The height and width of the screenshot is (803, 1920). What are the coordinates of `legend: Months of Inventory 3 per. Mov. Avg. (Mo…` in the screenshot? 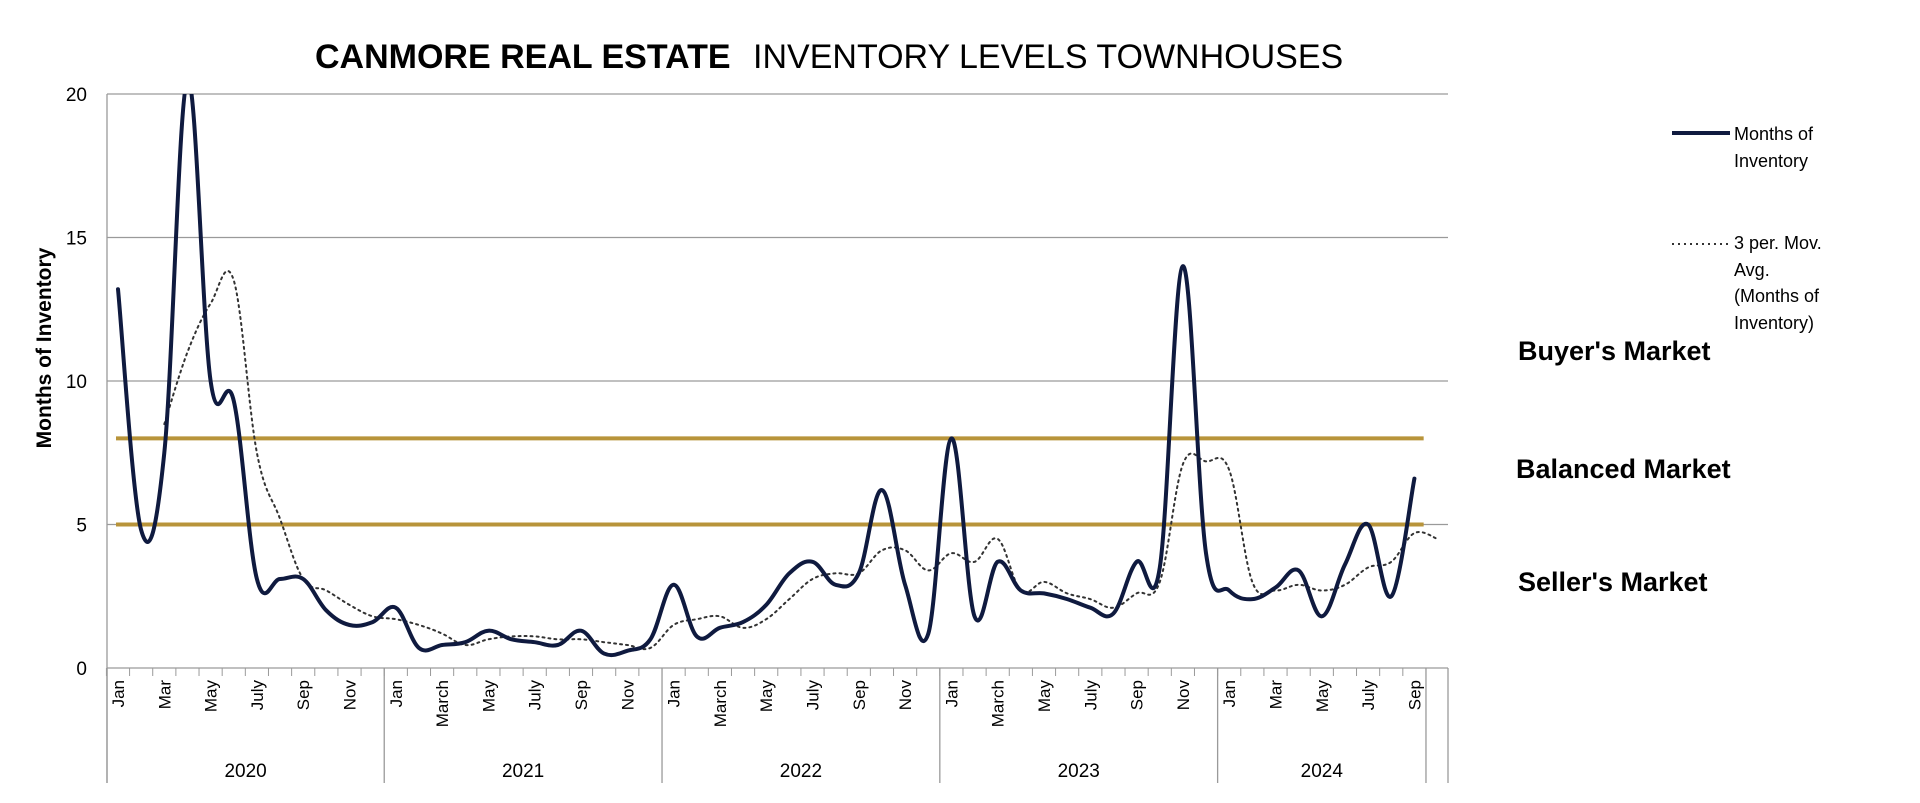 It's located at (1747, 228).